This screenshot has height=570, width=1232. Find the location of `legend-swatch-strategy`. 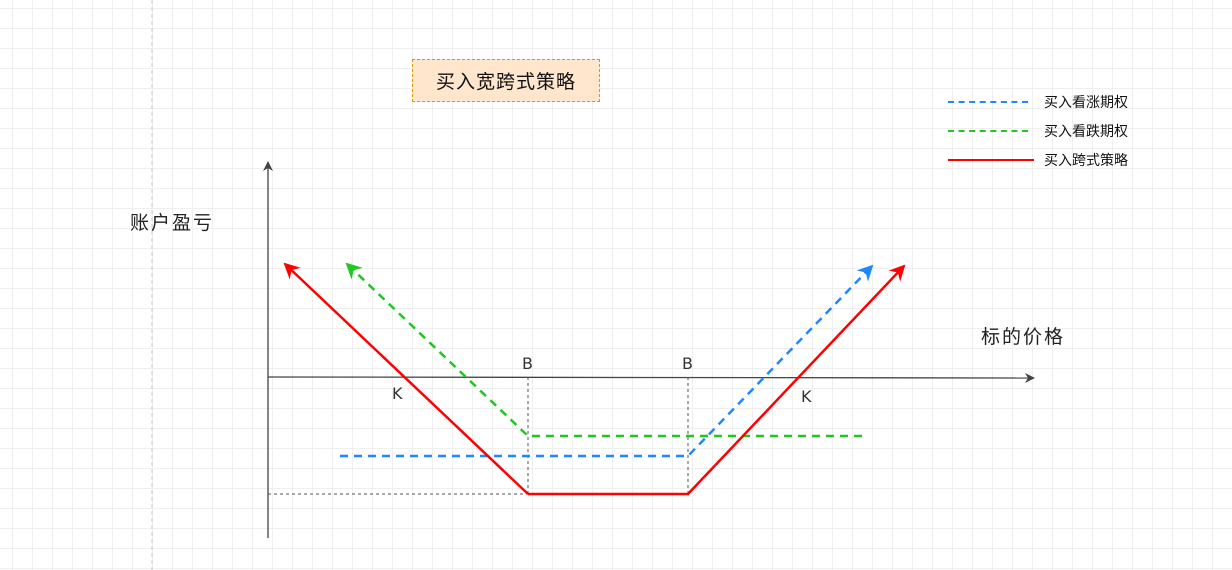

legend-swatch-strategy is located at coordinates (991, 160).